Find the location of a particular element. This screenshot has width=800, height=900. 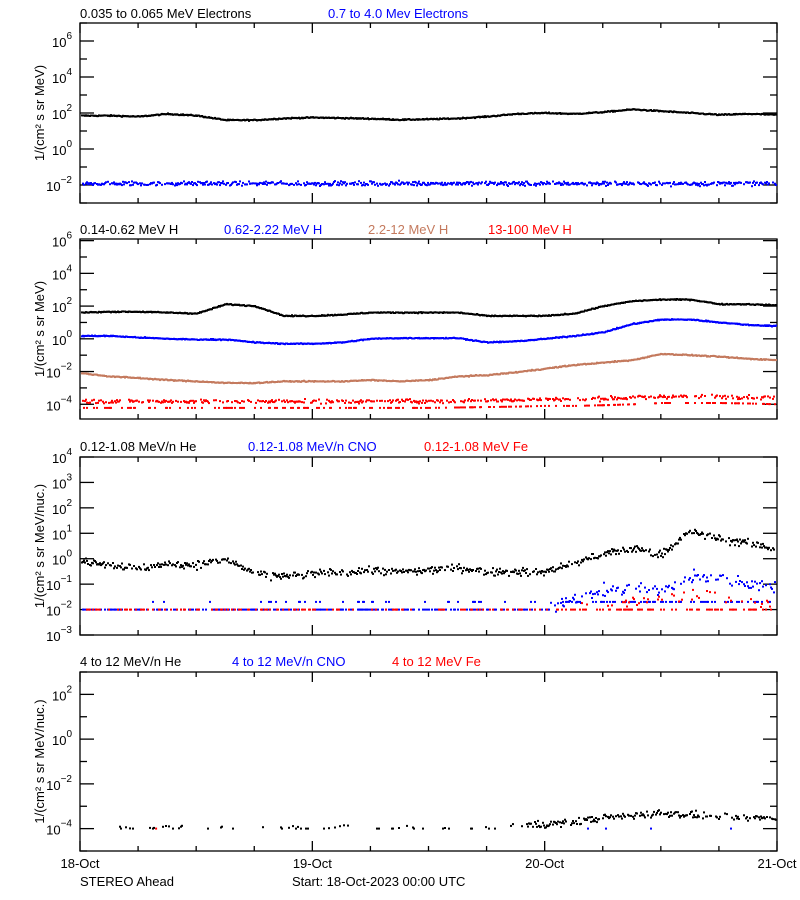

legend-label: 0.14-0.62 MeV H is located at coordinates (129, 229).